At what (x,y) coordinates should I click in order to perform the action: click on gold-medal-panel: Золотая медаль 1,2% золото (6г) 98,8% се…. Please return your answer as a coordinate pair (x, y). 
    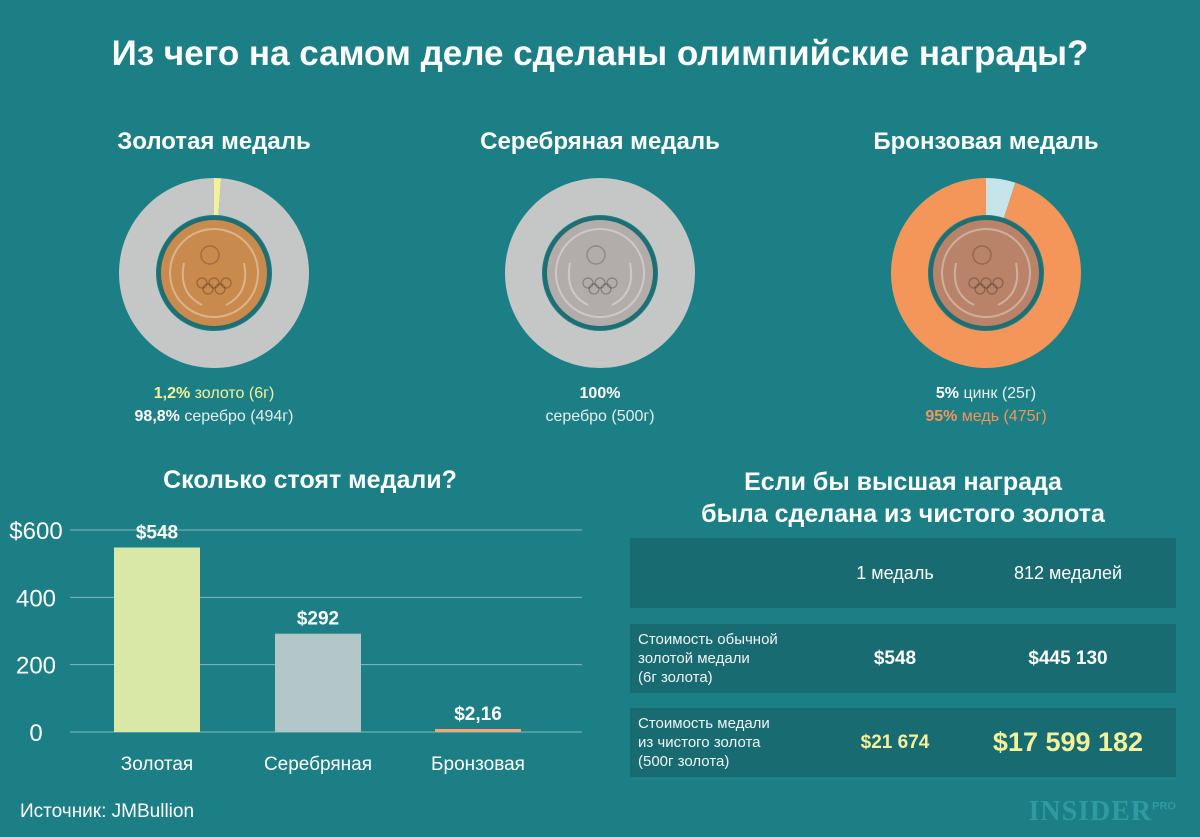
    Looking at the image, I should click on (214, 278).